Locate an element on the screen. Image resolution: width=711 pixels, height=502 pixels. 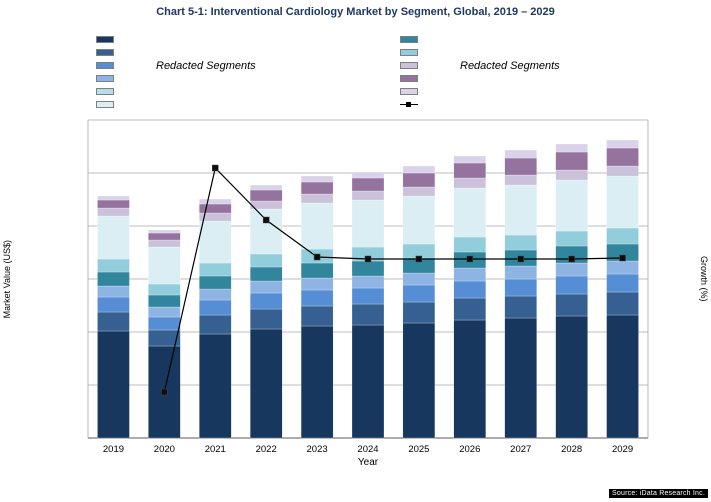
legend-right: Redacted Segments is located at coordinates (480, 72).